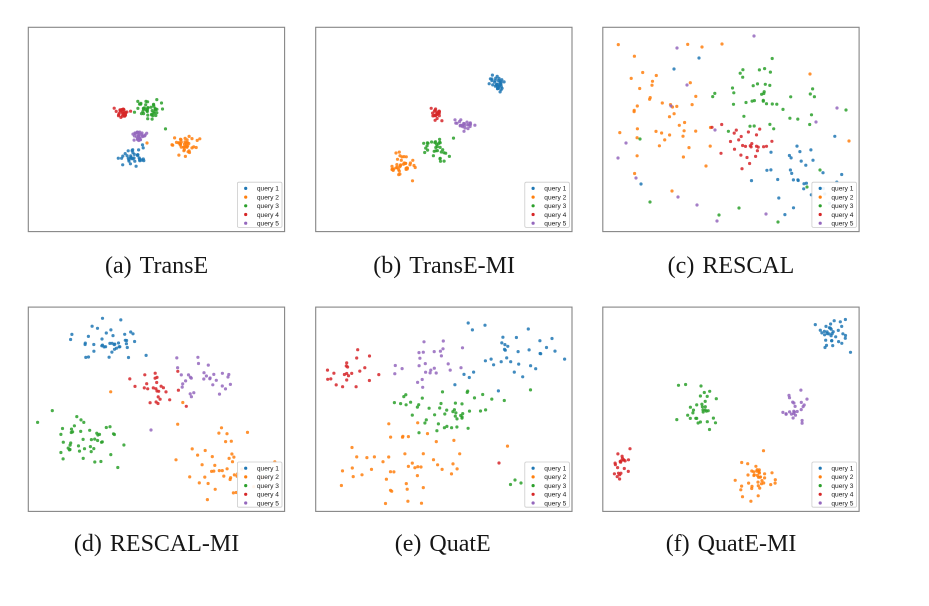 This screenshot has width=929, height=606. Describe the element at coordinates (731, 544) in the screenshot. I see `svg-text:(f)QuatE-MI: (f) QuatE-MI` at that location.